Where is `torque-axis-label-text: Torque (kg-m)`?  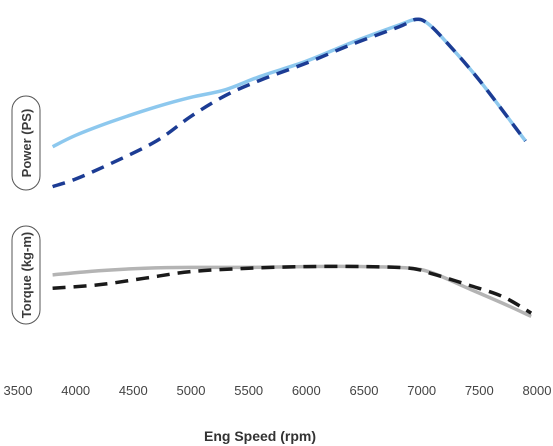 torque-axis-label-text: Torque (kg-m) is located at coordinates (26, 275).